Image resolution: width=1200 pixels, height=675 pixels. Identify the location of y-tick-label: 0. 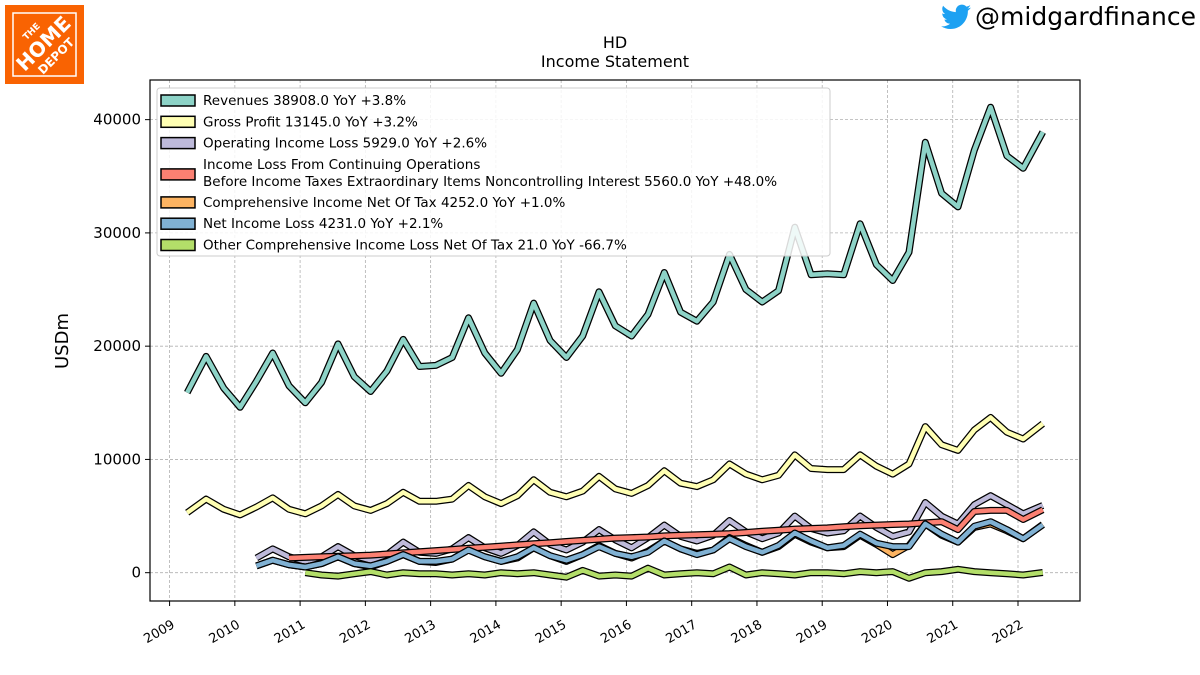
(136, 573).